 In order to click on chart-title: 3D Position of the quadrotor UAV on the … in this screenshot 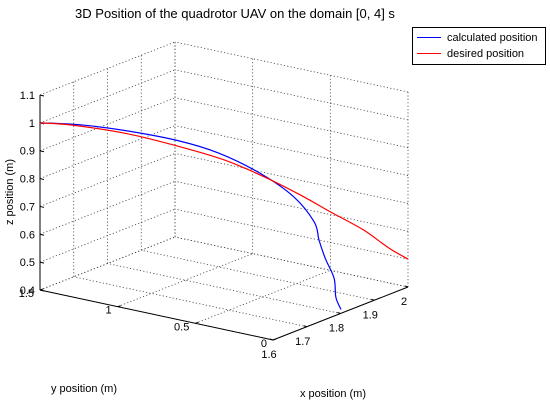, I will do `click(235, 13)`.